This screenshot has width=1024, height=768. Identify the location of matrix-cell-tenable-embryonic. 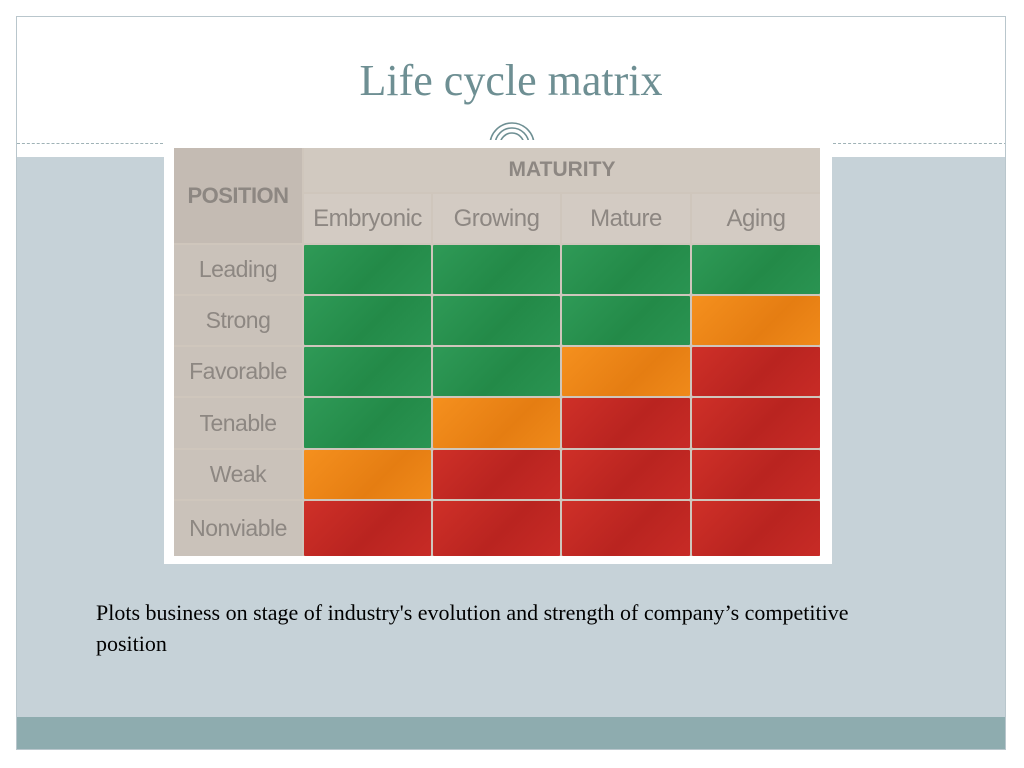
(367, 423).